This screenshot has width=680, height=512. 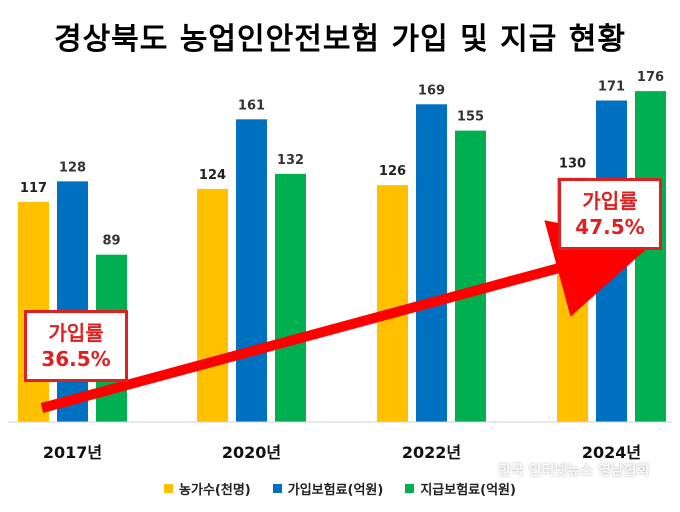 What do you see at coordinates (290, 160) in the screenshot?
I see `value-label-payout-2020년: 132` at bounding box center [290, 160].